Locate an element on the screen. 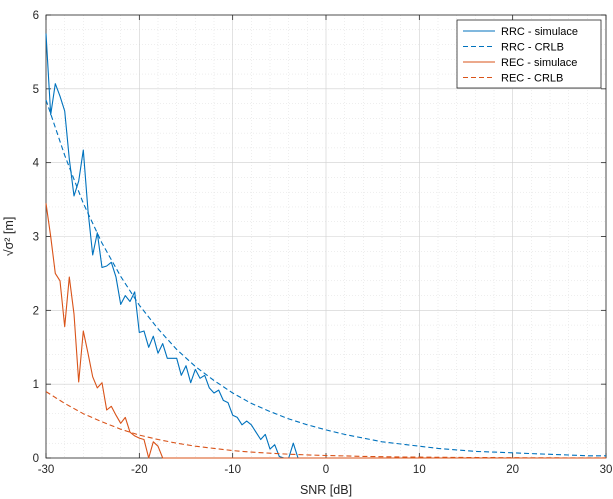  x-tick-label: -30 is located at coordinates (46, 470).